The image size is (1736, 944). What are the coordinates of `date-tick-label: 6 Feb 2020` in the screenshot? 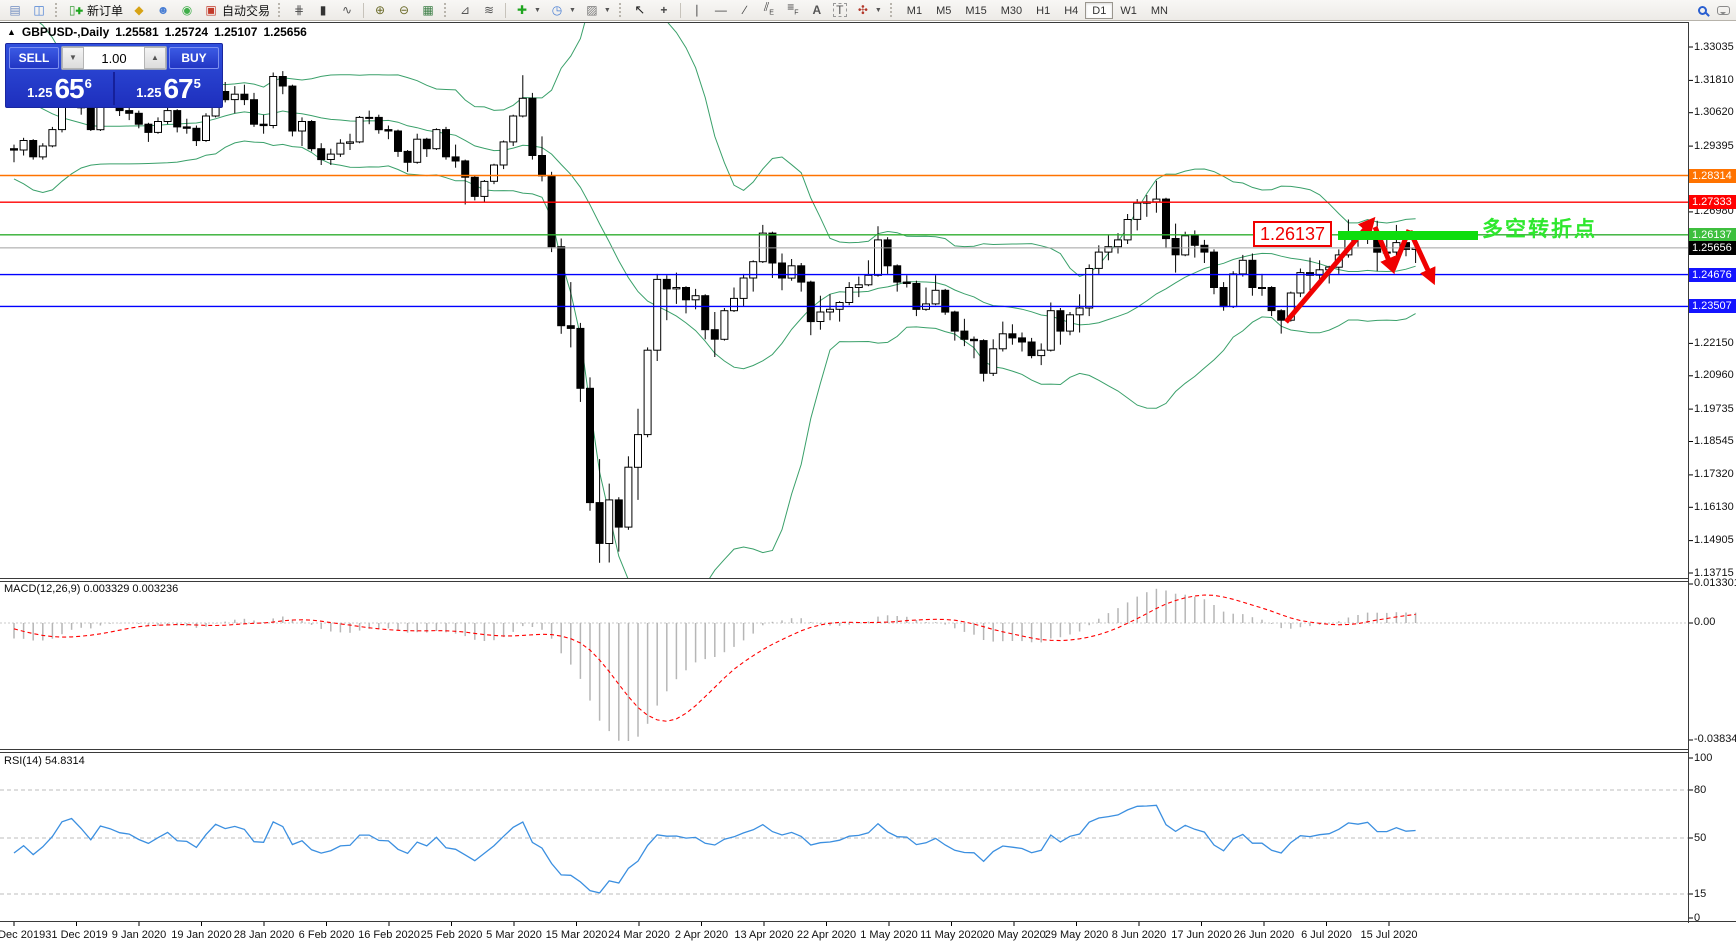 It's located at (326, 935).